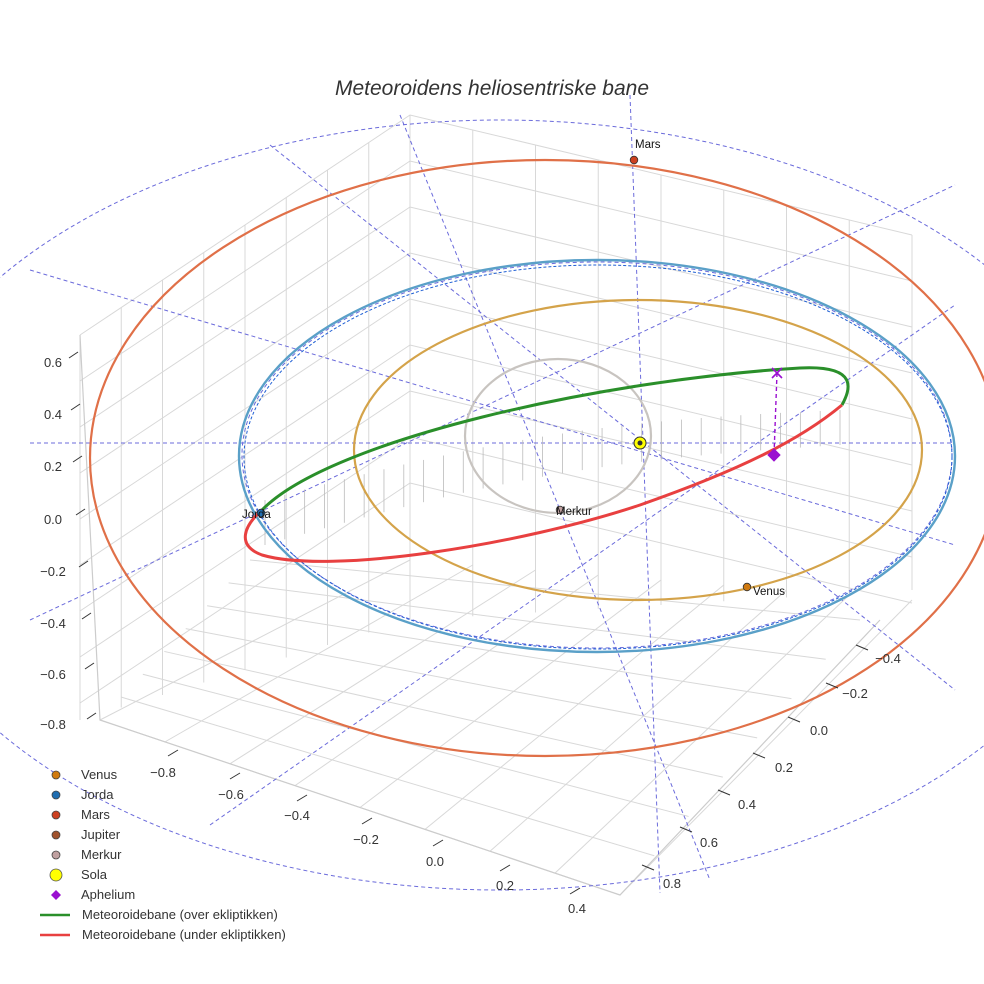  I want to click on legend-marker-sola, so click(56, 875).